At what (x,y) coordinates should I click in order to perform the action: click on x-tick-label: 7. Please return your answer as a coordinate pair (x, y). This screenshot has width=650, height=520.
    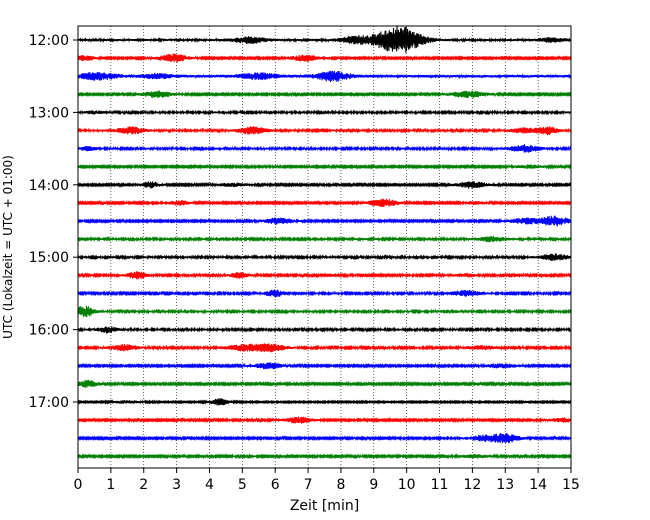
    Looking at the image, I should click on (308, 485).